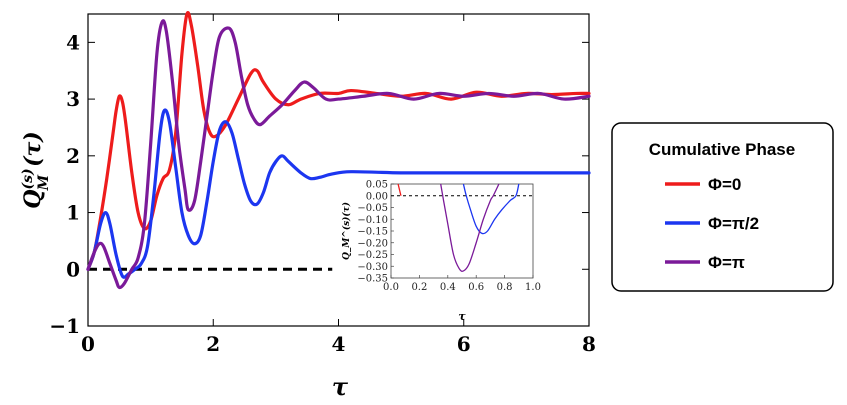 This screenshot has width=847, height=405. I want to click on main-y-tick-label: 1, so click(73, 213).